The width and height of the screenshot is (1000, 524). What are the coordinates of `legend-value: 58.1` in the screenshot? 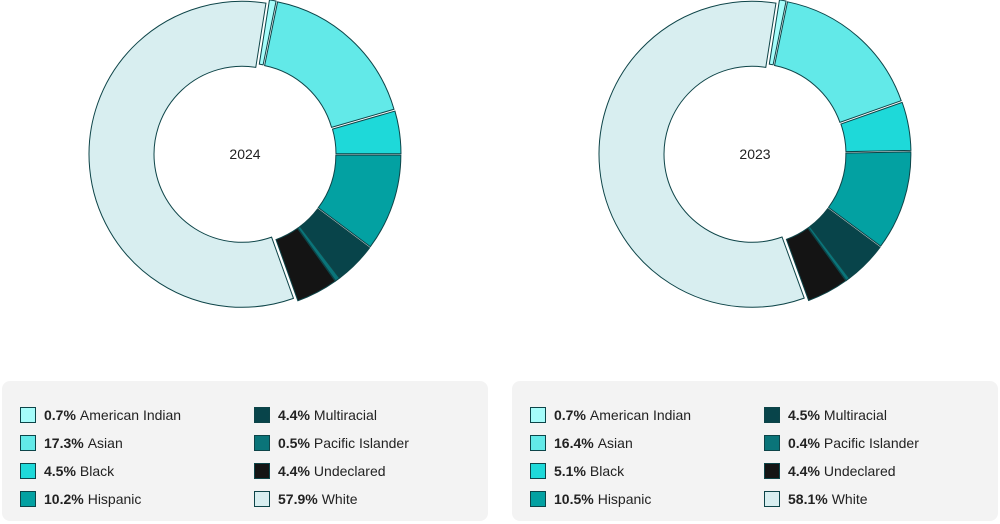 It's located at (808, 499).